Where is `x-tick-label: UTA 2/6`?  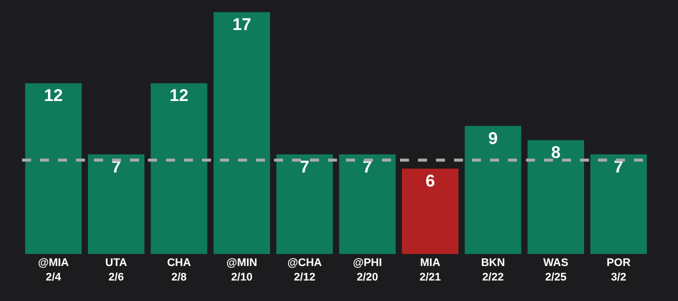 x-tick-label: UTA 2/6 is located at coordinates (116, 270).